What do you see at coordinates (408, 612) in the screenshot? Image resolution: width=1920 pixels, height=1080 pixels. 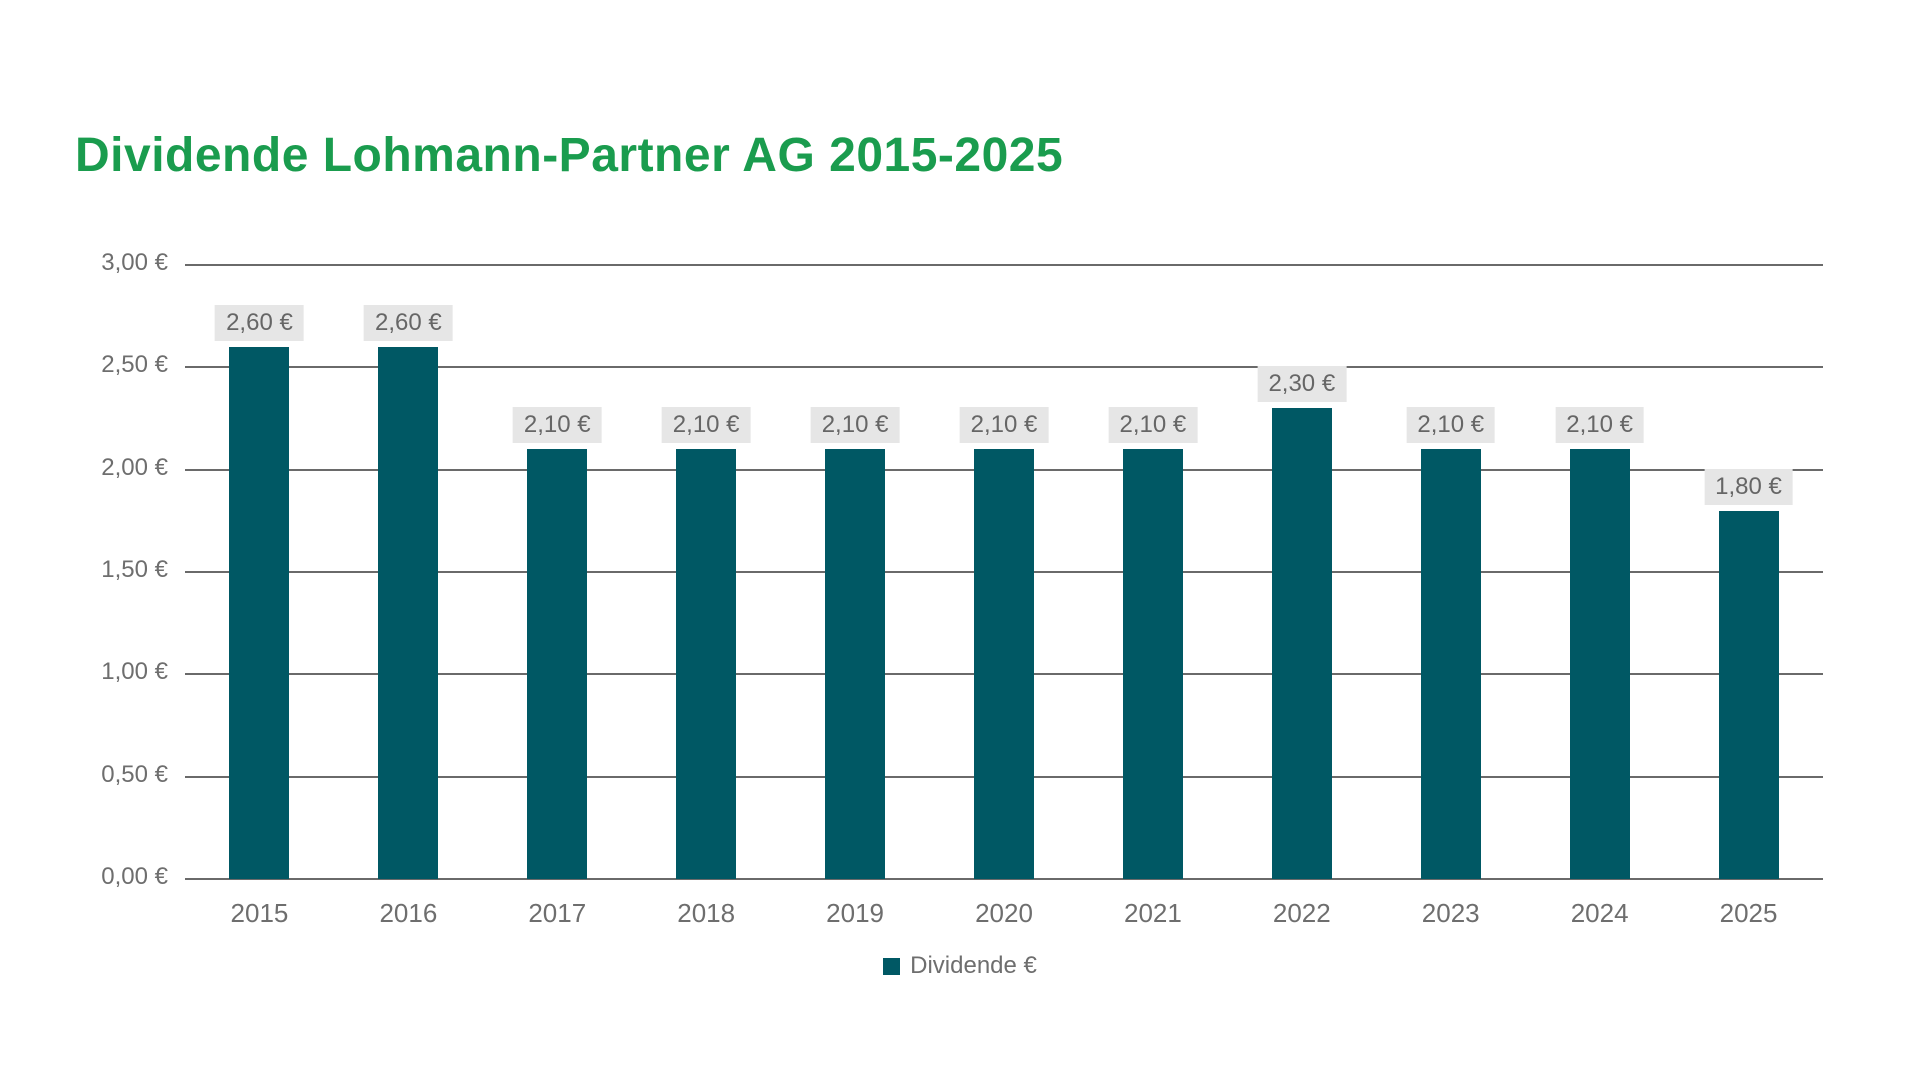 I see `bar-2016` at bounding box center [408, 612].